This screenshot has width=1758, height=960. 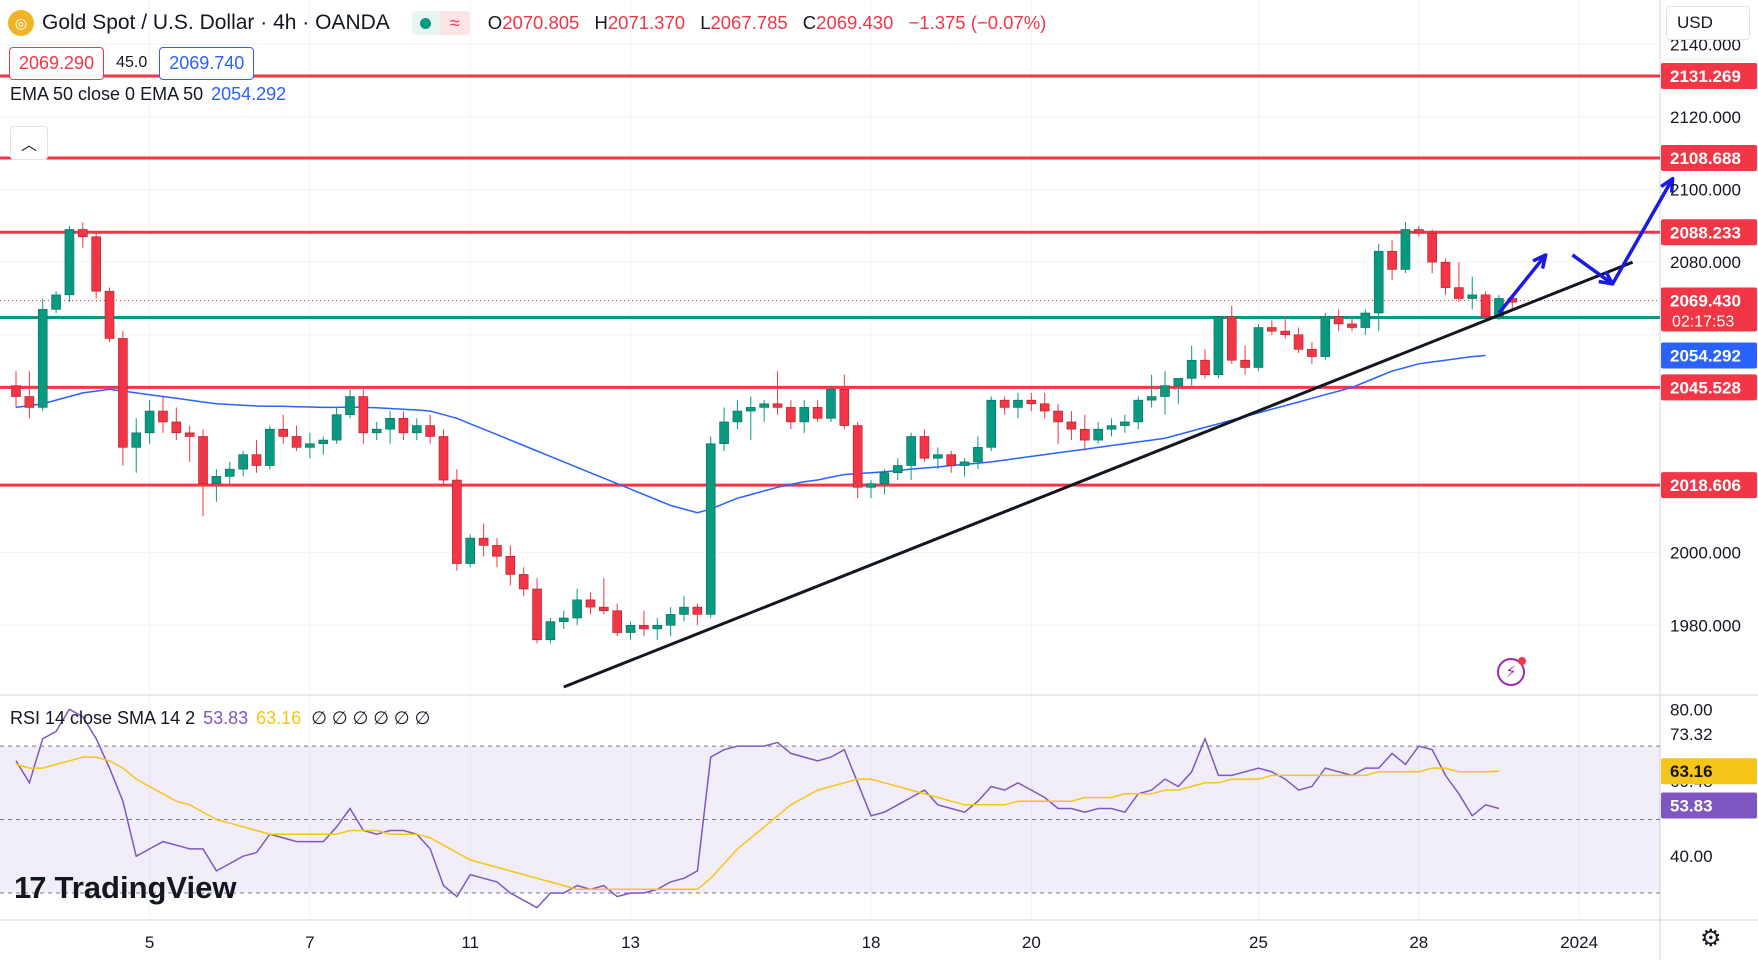 I want to click on buy-price-button: 2069.740, so click(x=207, y=63).